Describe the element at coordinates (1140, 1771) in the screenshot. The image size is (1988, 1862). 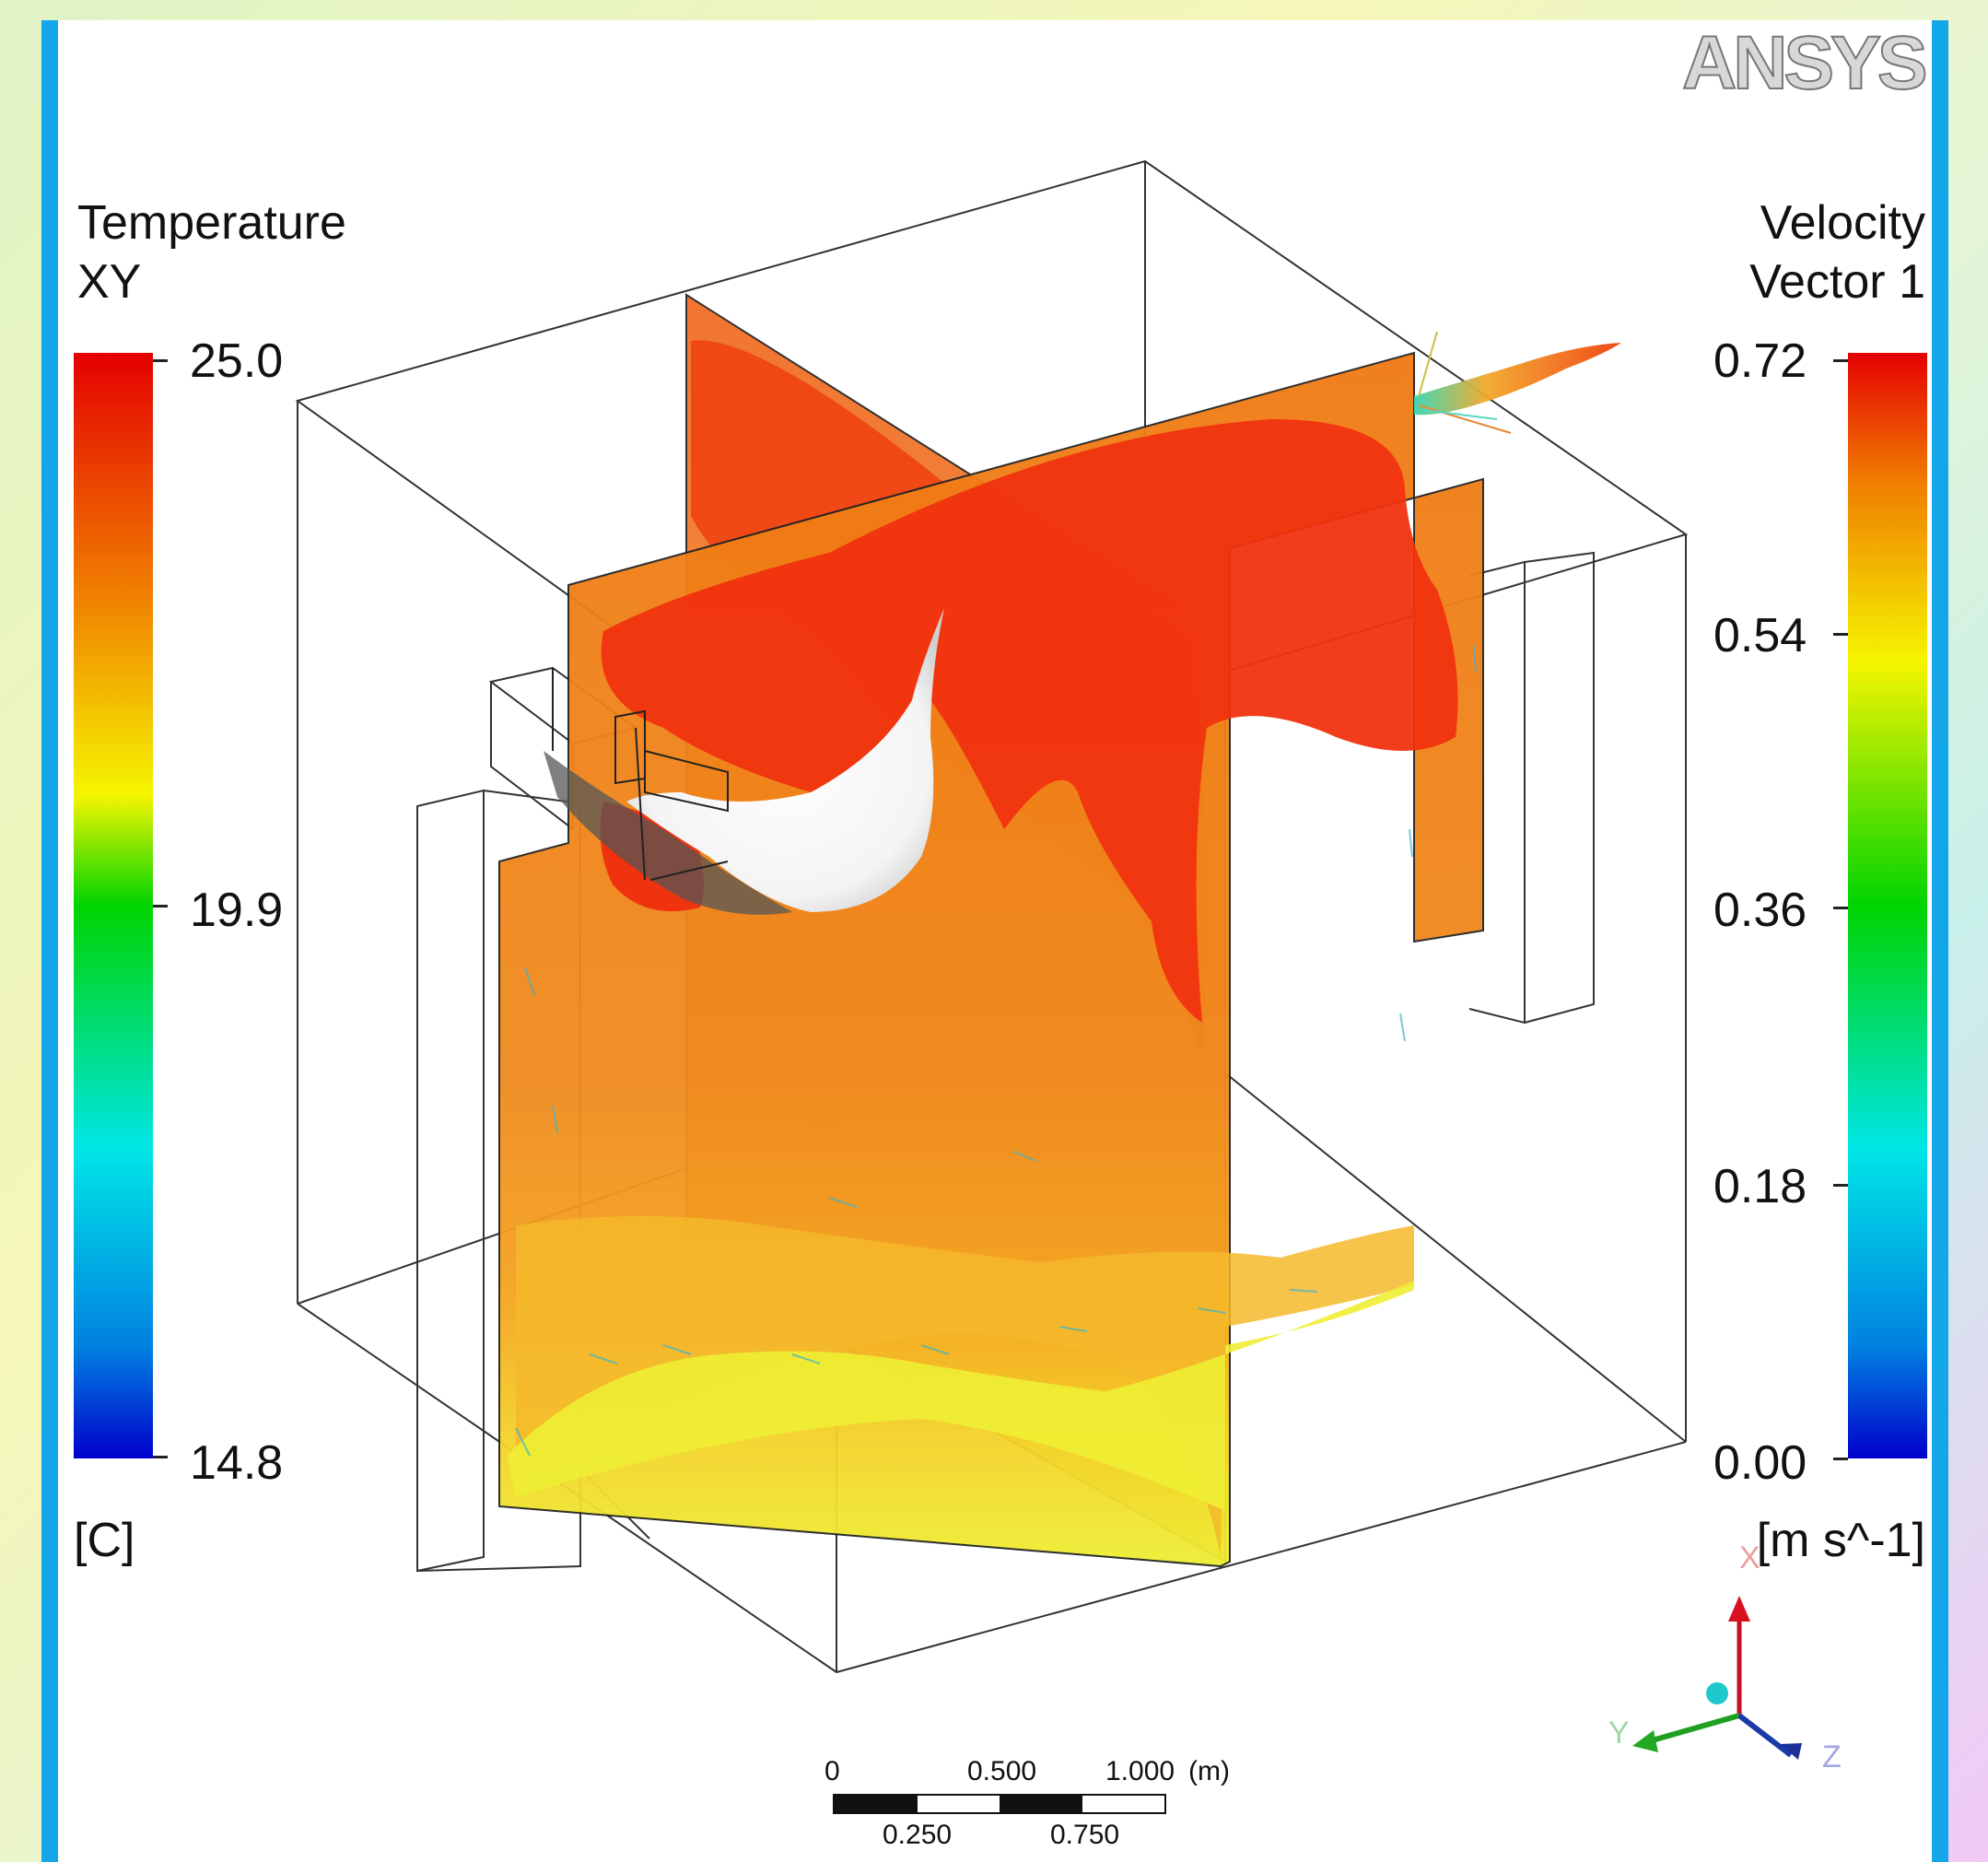
I see `scale-label-1000: 1.000` at that location.